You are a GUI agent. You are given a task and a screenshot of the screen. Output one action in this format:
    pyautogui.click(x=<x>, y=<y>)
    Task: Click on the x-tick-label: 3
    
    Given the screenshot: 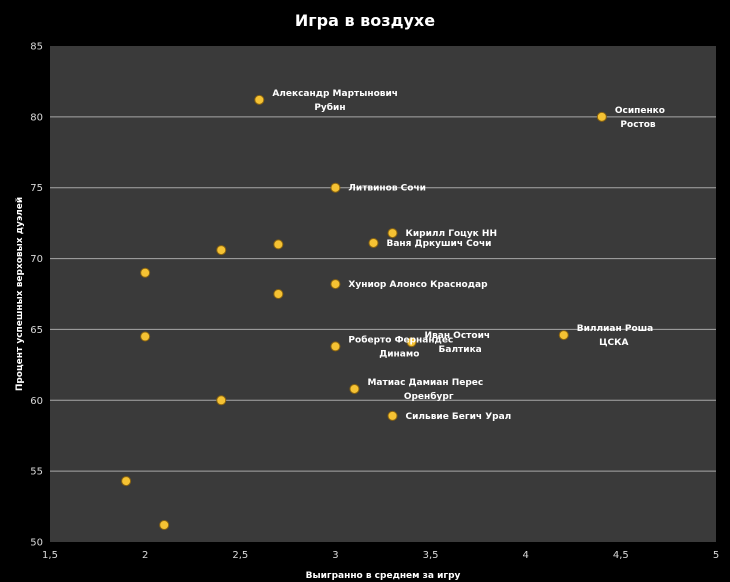 What is the action you would take?
    pyautogui.click(x=335, y=555)
    